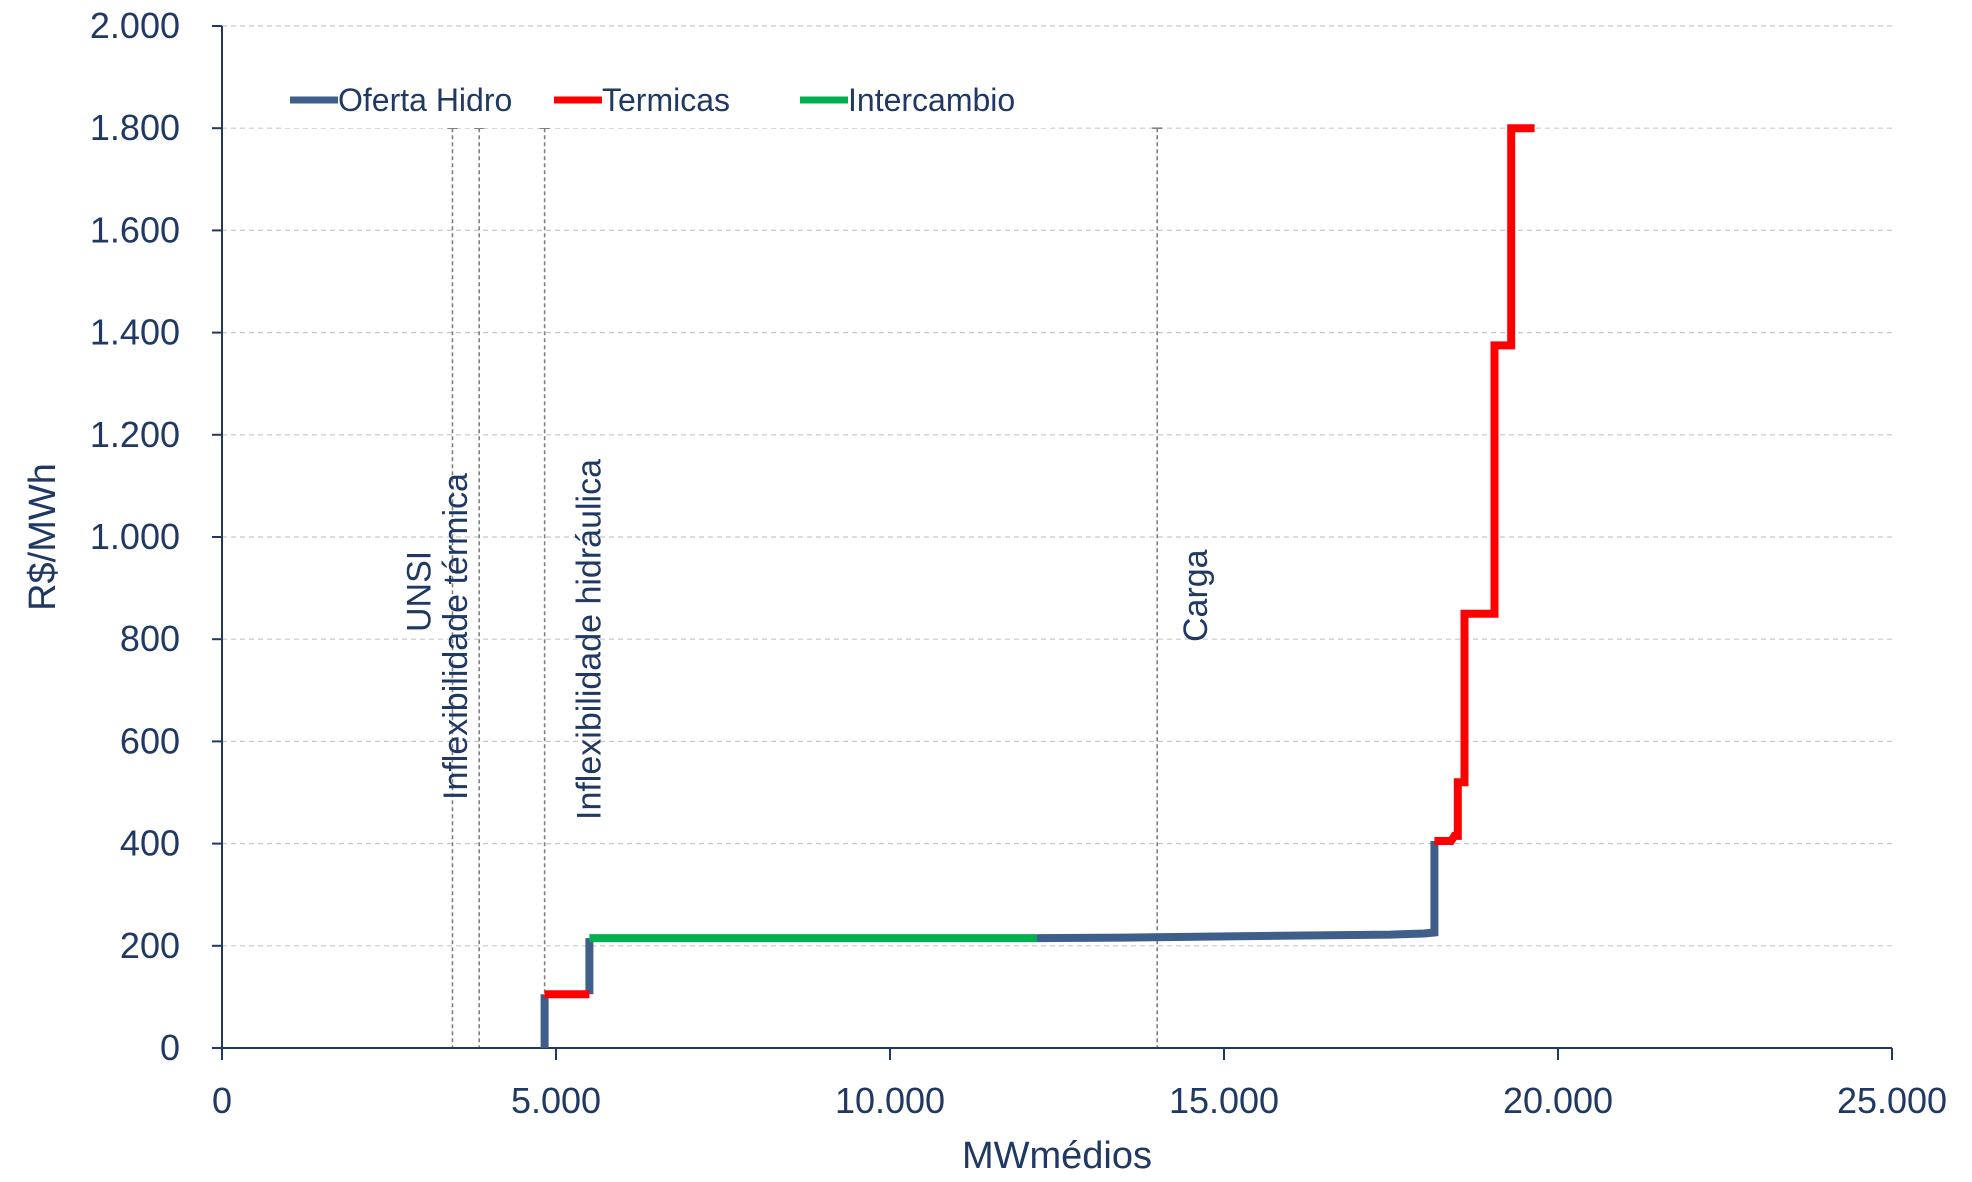  What do you see at coordinates (135, 25) in the screenshot?
I see `y-tick-label: 2.000` at bounding box center [135, 25].